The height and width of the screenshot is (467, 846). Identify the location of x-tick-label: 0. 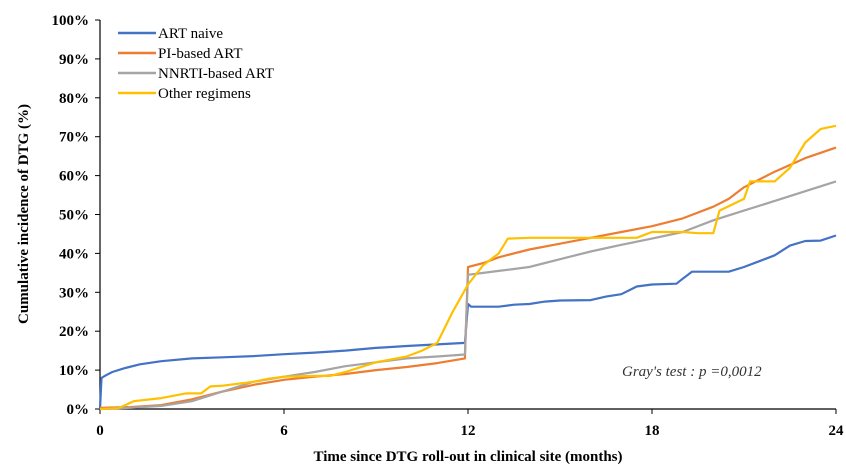
(100, 431).